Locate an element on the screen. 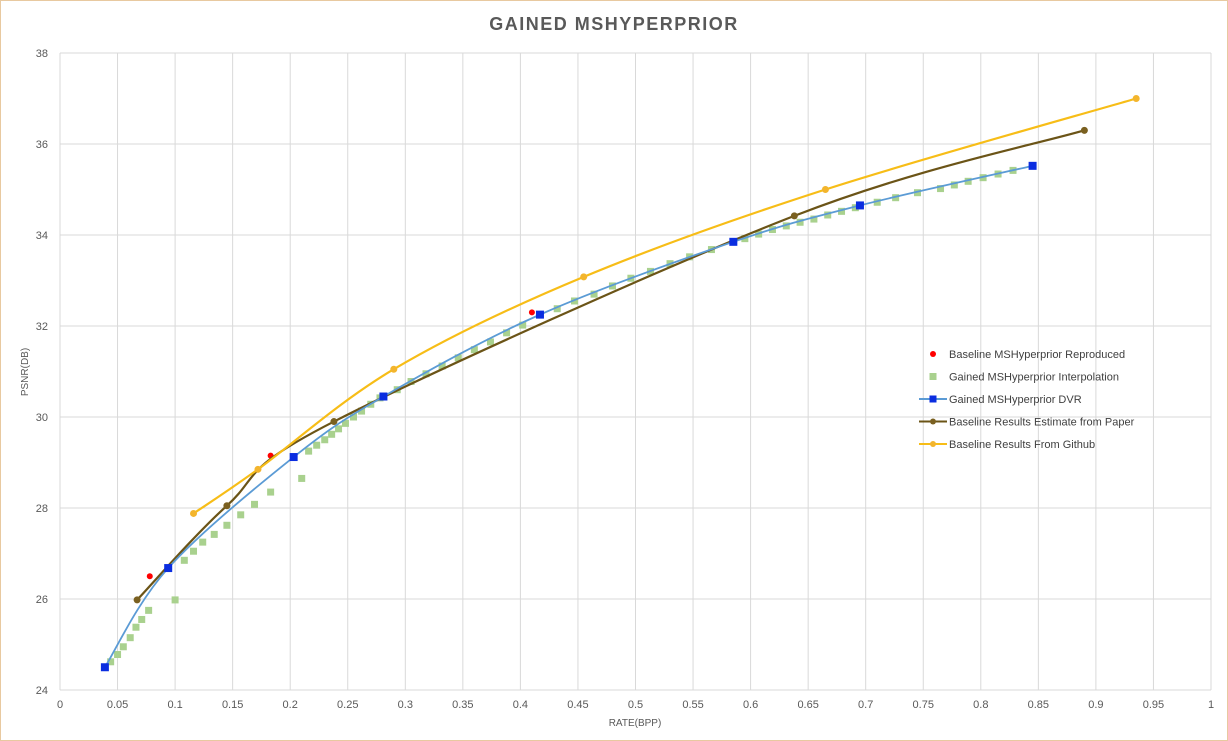 This screenshot has height=741, width=1228. y-tick-label: 34 is located at coordinates (42, 236).